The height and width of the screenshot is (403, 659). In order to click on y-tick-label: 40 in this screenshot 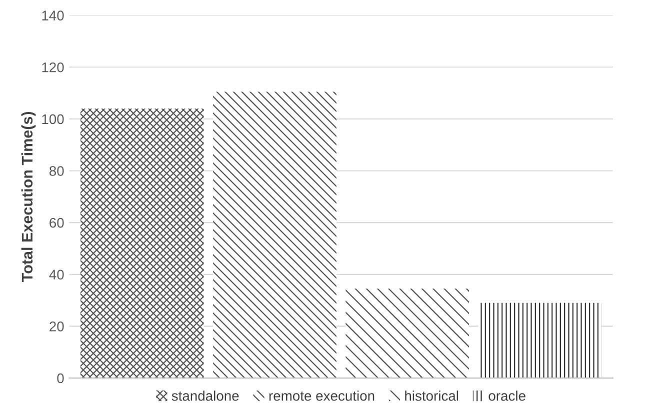, I will do `click(56, 275)`.